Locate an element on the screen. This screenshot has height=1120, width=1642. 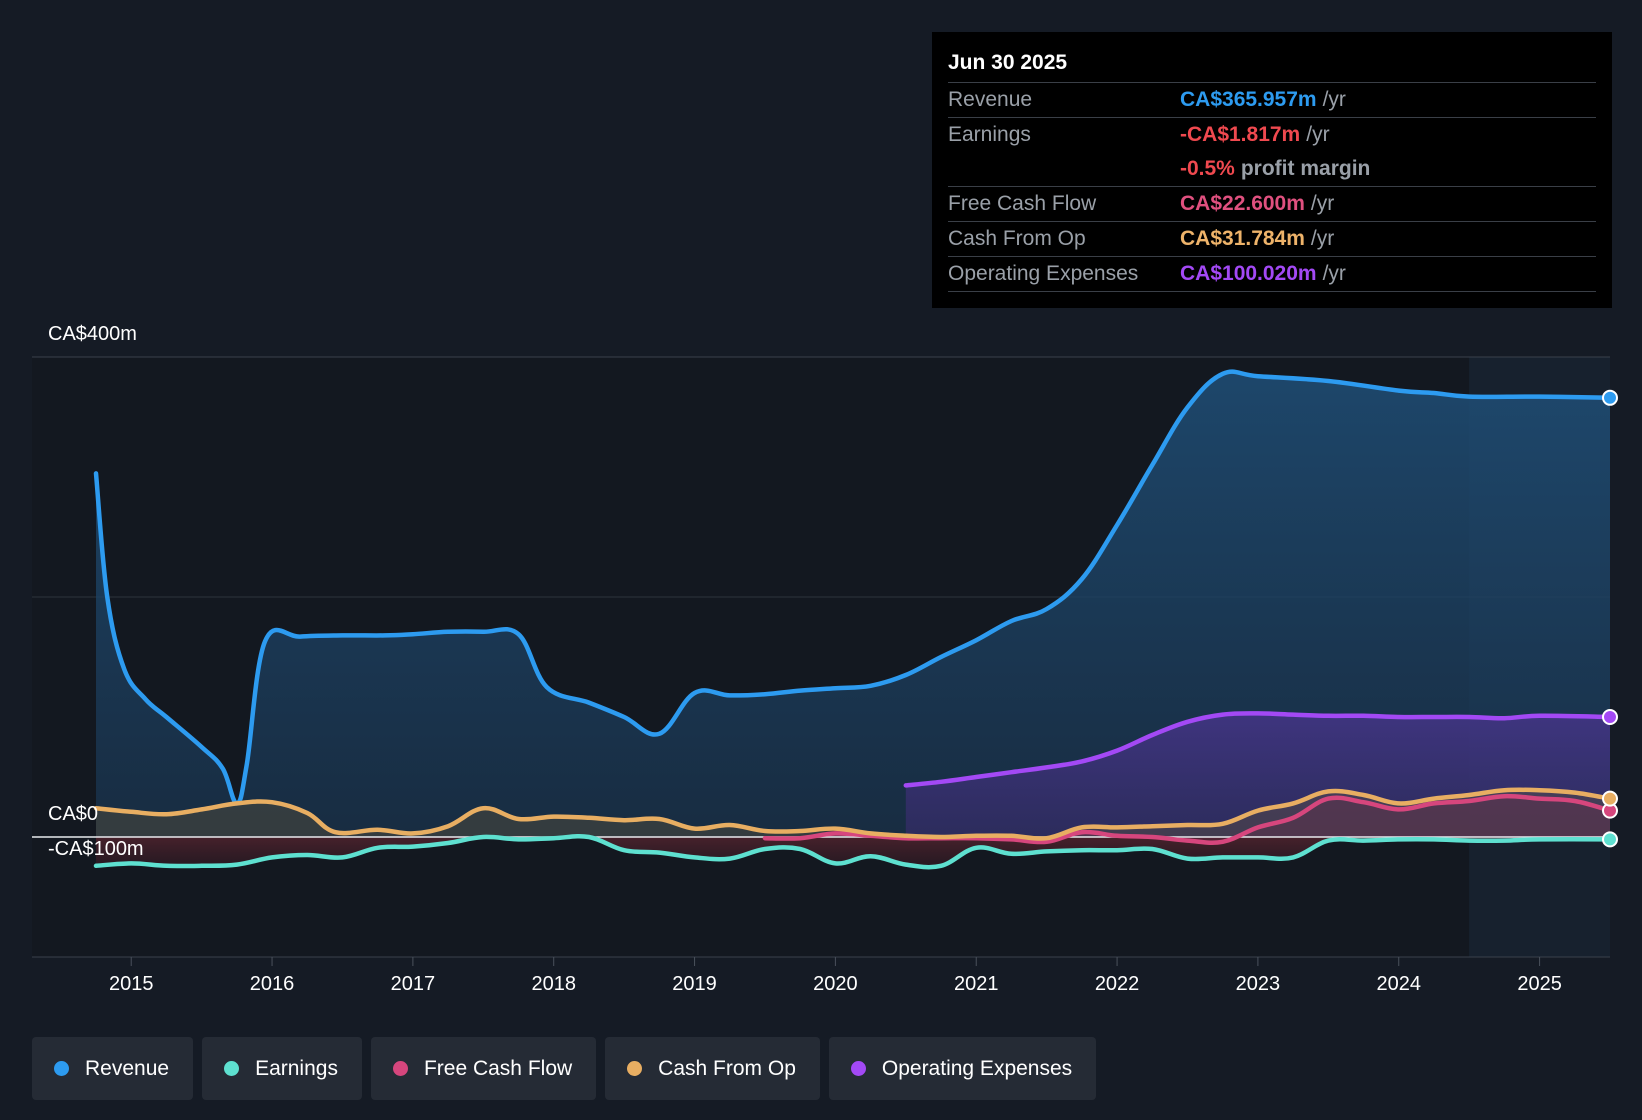
earnings-line is located at coordinates (853, 851).